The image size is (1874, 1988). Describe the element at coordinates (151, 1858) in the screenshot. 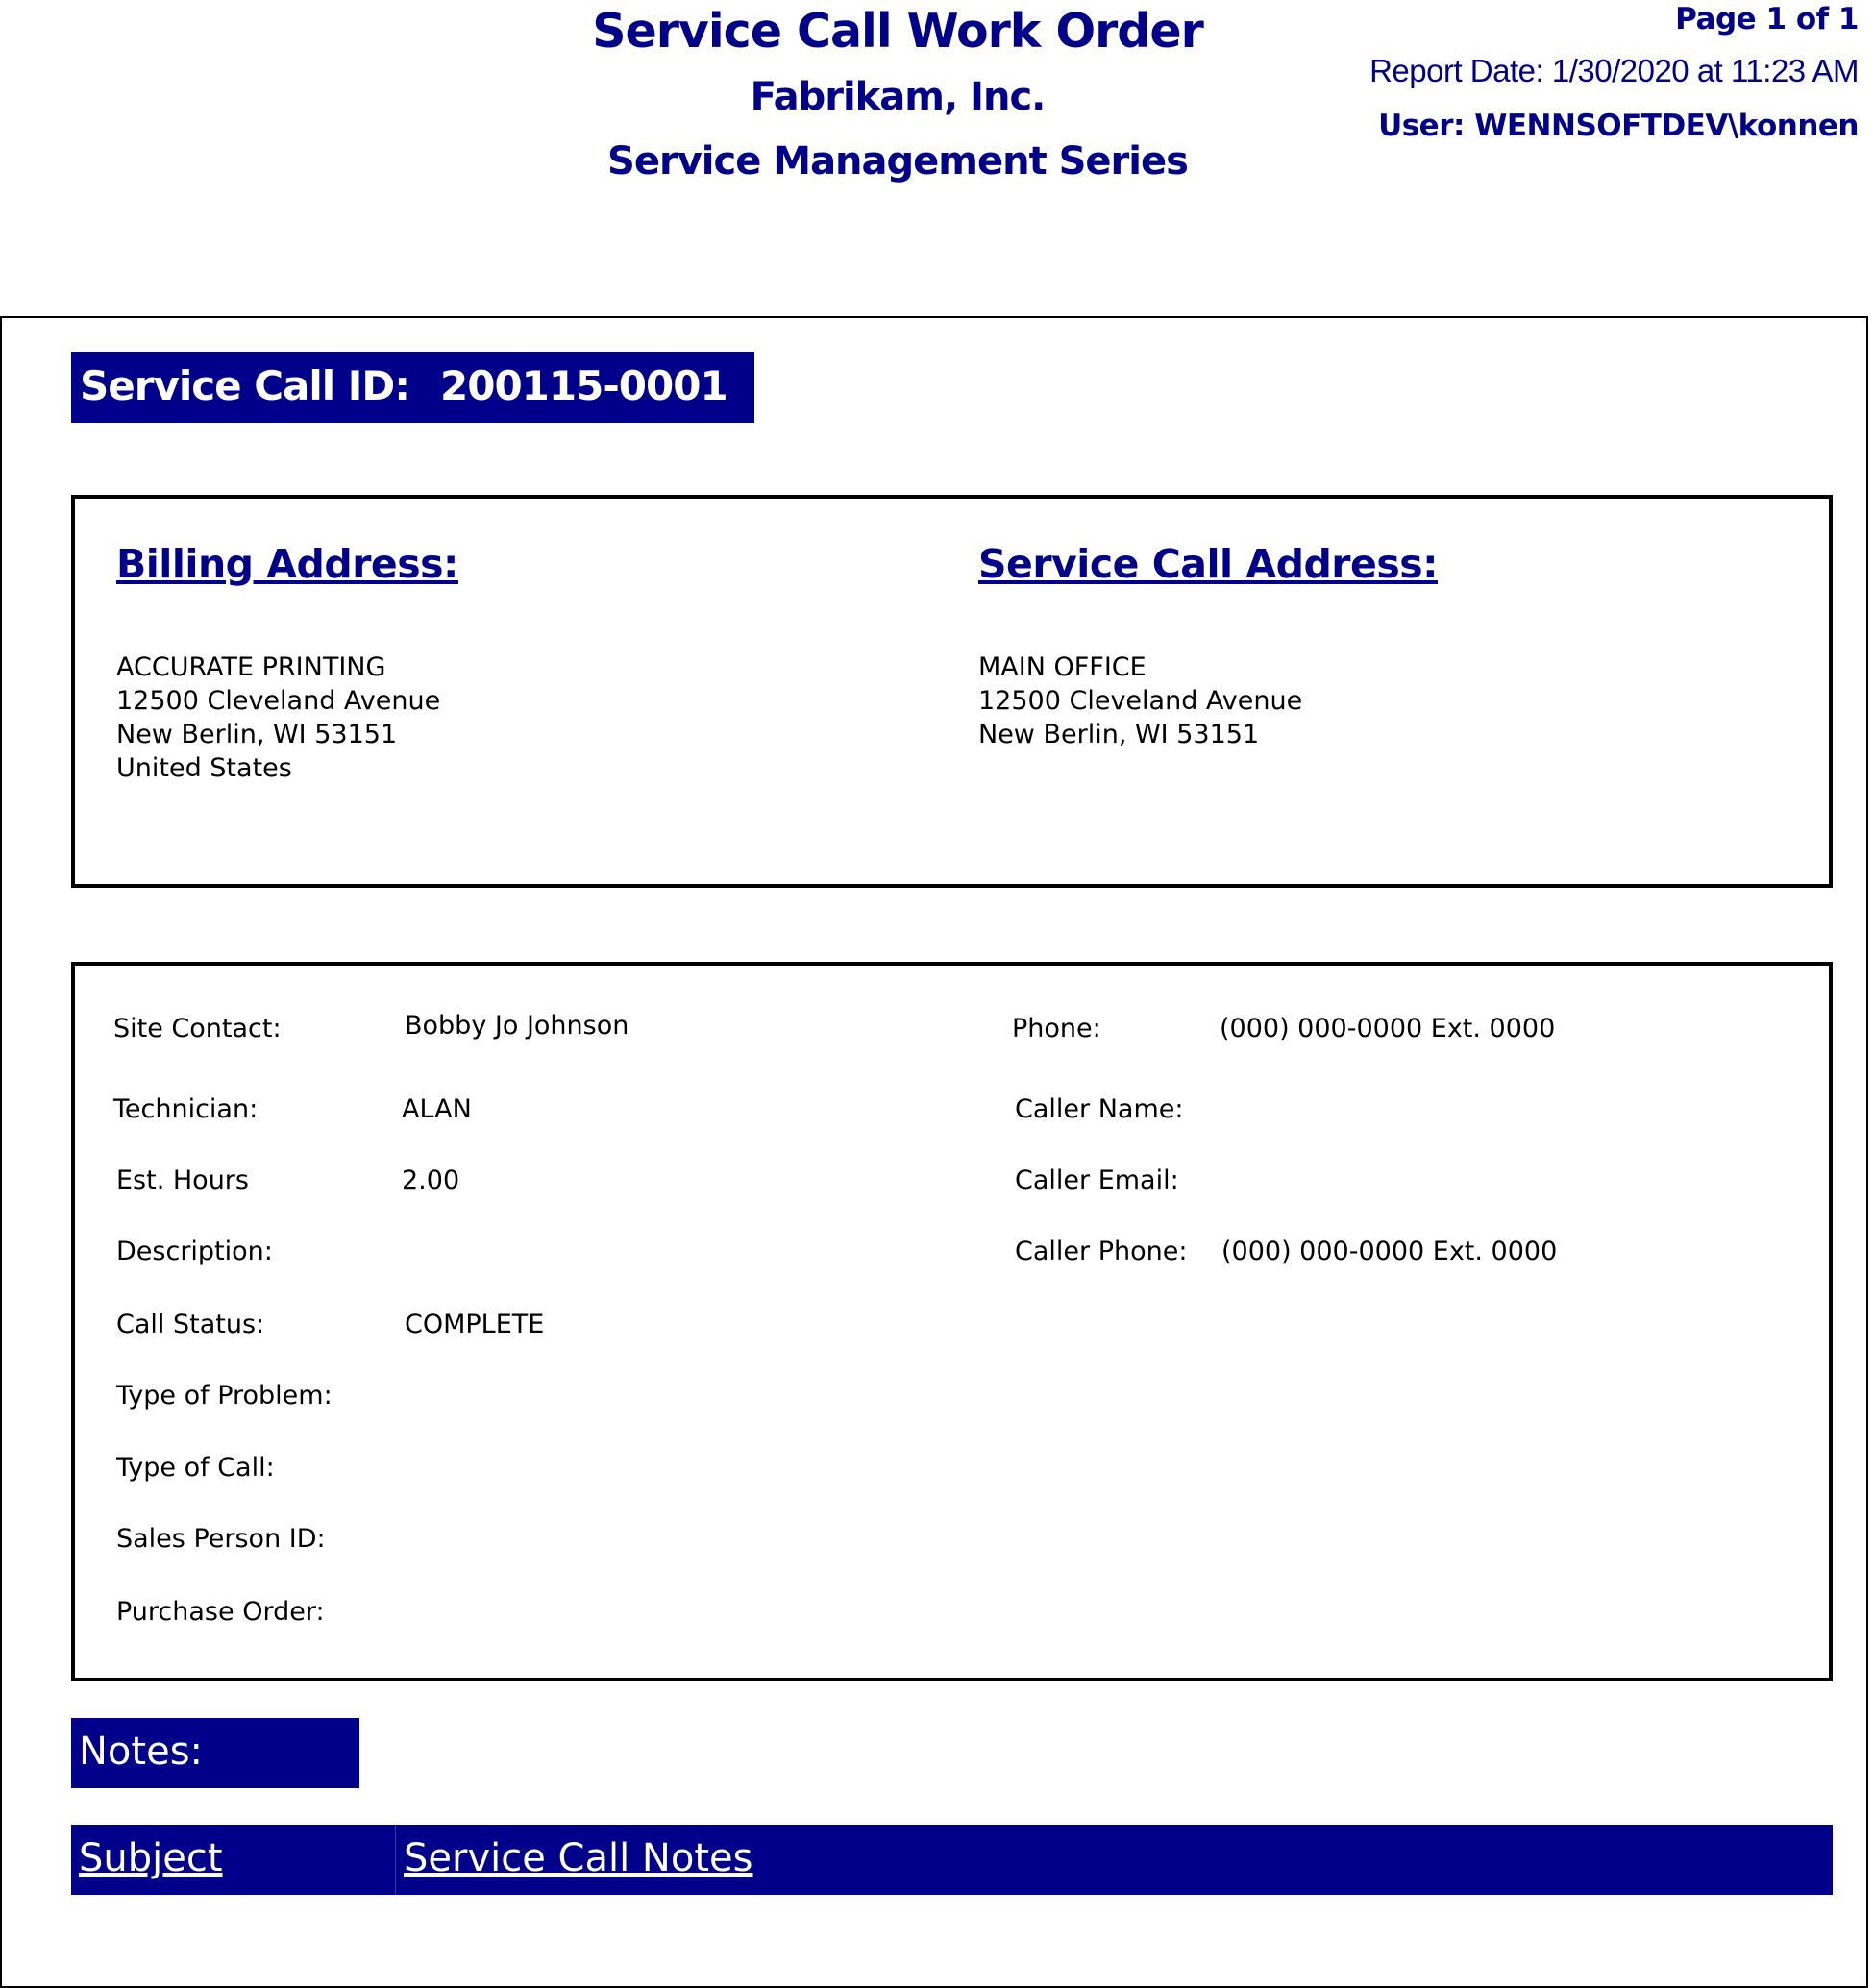

I see `column-header-subject: Subject` at that location.